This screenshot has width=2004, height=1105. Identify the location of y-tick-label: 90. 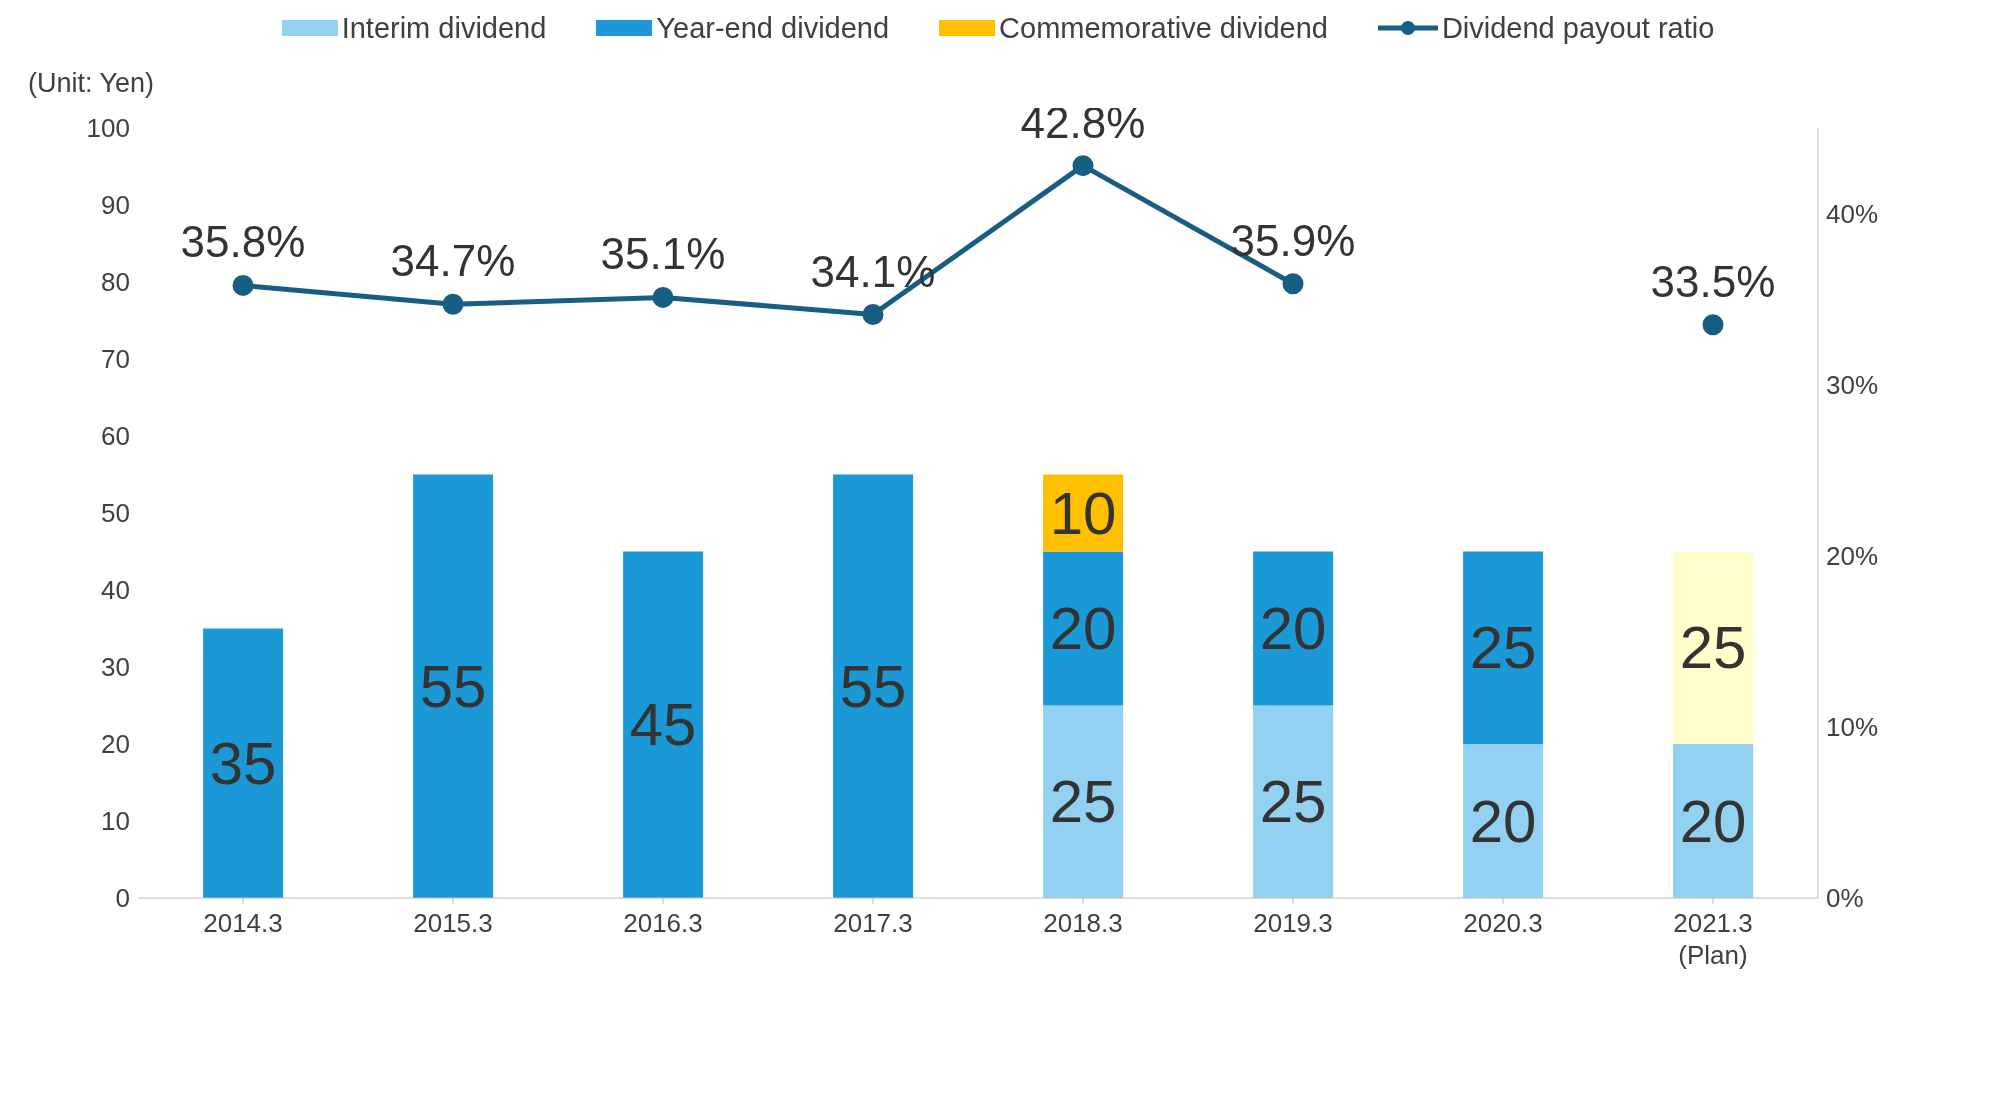
(115, 205).